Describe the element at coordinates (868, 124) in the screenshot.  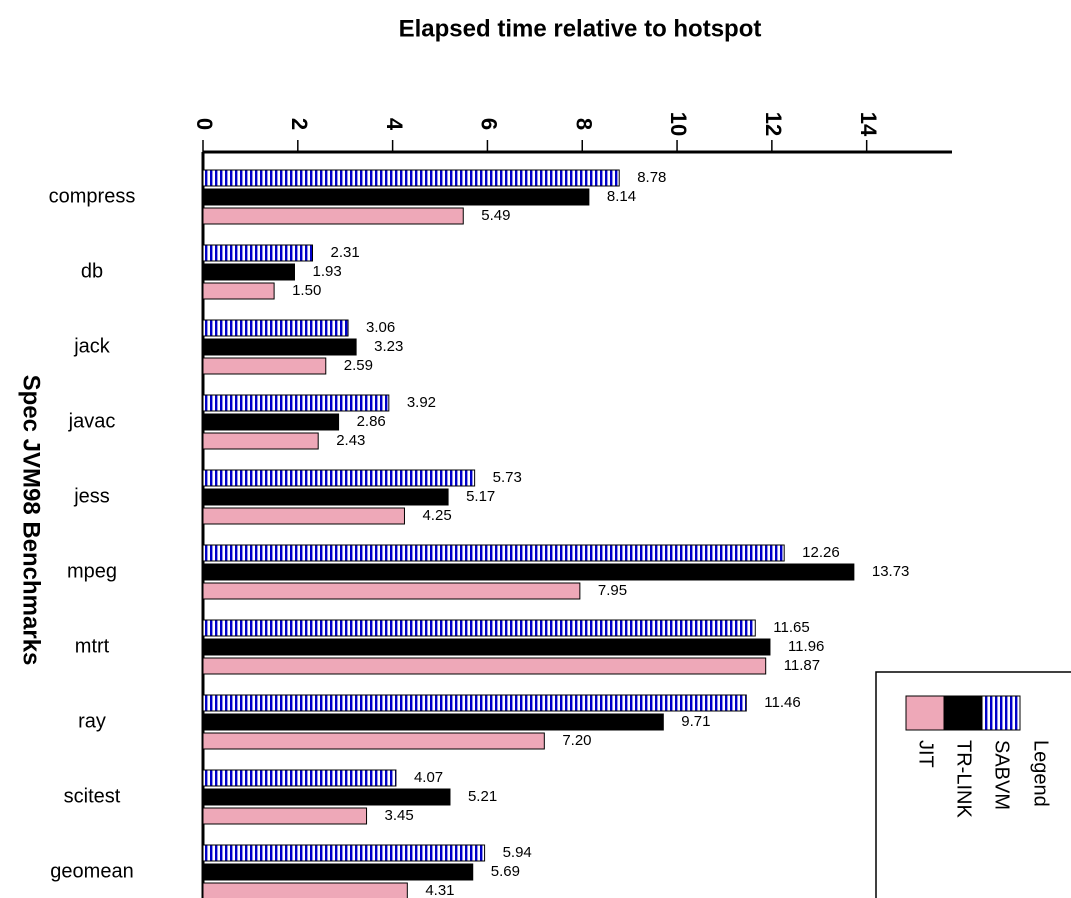
I see `x-tick-label: 14` at that location.